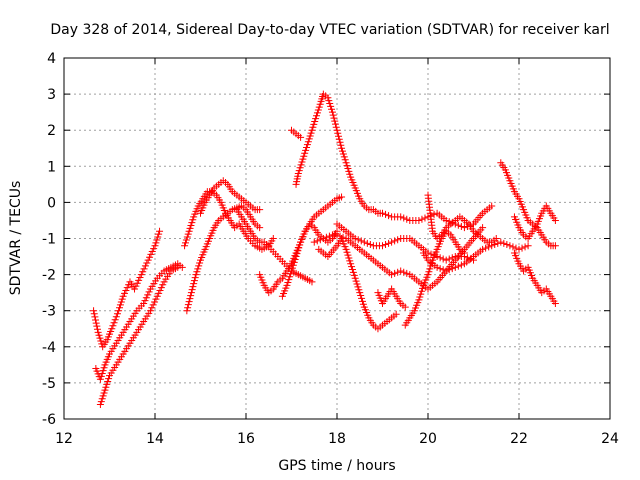 This screenshot has height=480, width=640. What do you see at coordinates (51, 59) in the screenshot?
I see `y-tick-label: 4` at bounding box center [51, 59].